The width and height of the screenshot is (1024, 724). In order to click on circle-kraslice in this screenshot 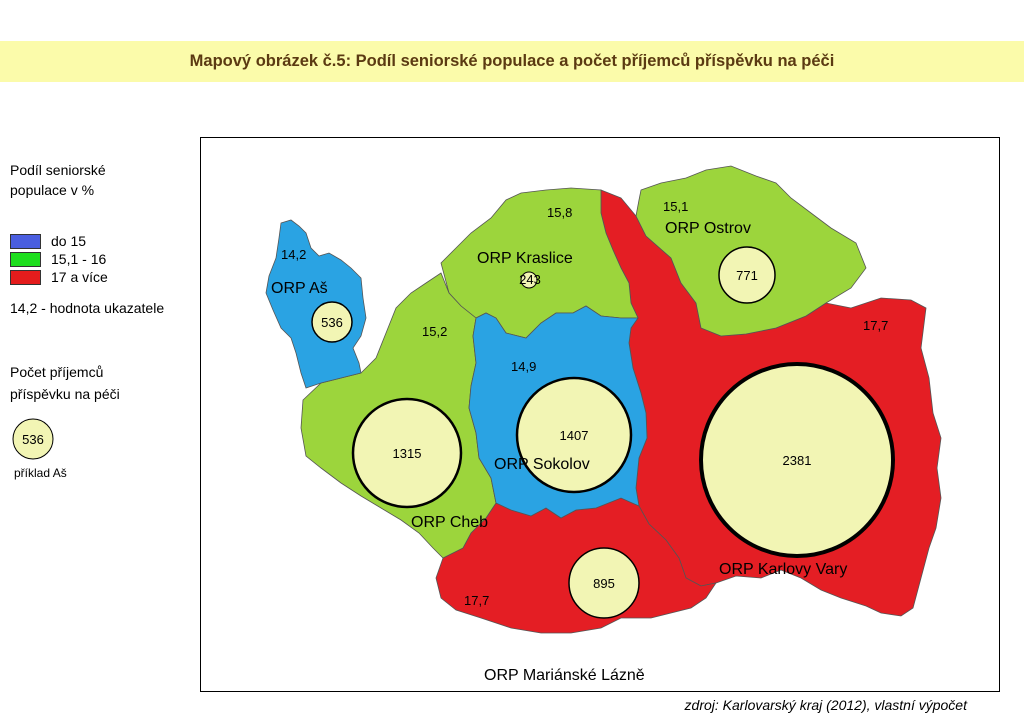, I will do `click(529, 280)`.